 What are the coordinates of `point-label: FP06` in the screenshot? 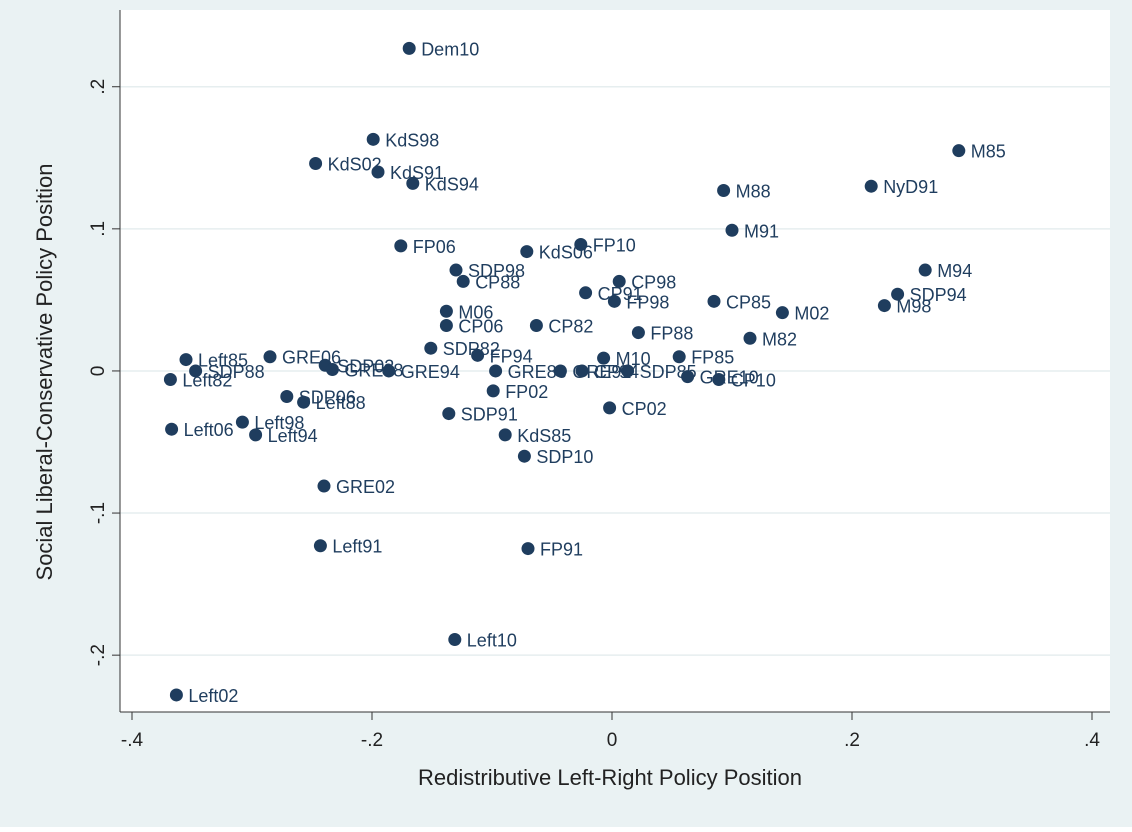 It's located at (434, 247).